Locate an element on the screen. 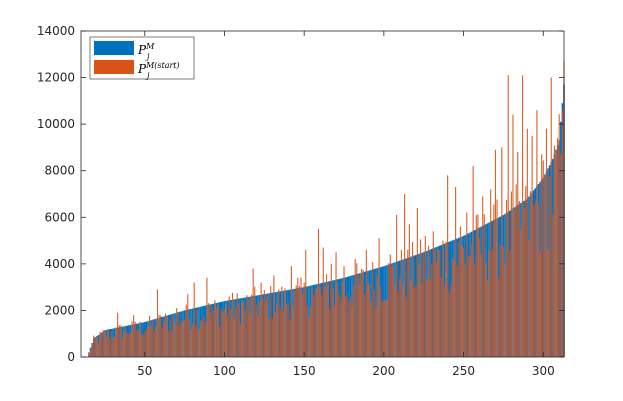 The image size is (623, 401). y-tick-label: 4000 is located at coordinates (59, 264).